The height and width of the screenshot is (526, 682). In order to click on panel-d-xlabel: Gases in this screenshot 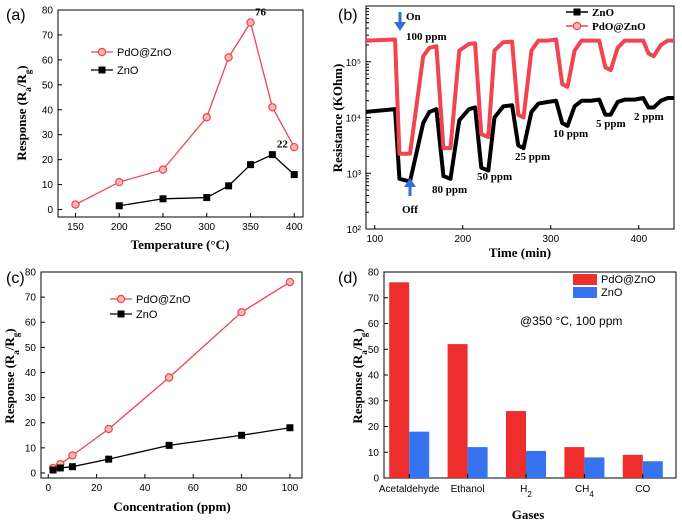, I will do `click(528, 514)`.